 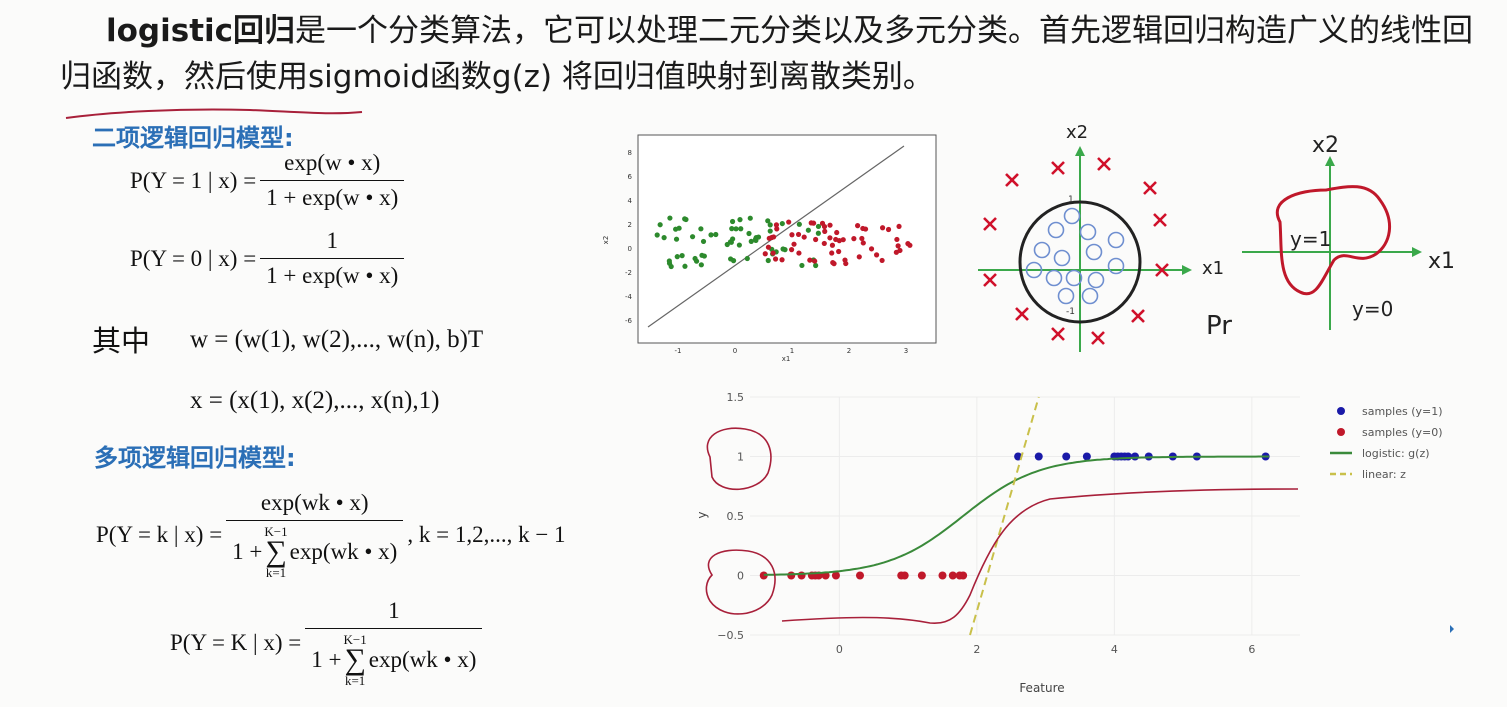 What do you see at coordinates (1441, 261) in the screenshot?
I see `blob-x-label: x1` at bounding box center [1441, 261].